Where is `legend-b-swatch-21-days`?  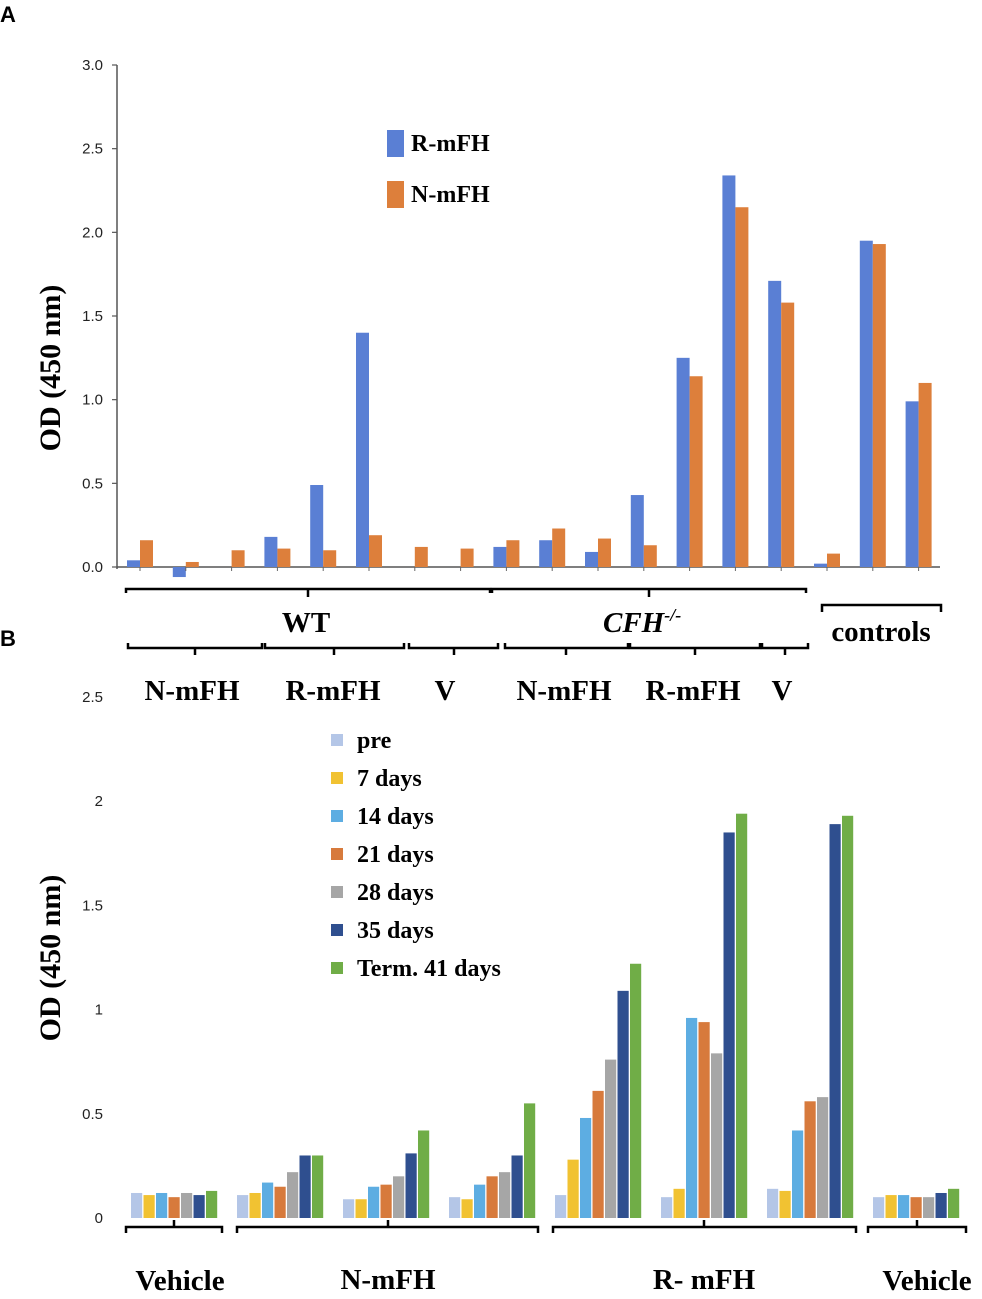
legend-b-swatch-21-days is located at coordinates (337, 854).